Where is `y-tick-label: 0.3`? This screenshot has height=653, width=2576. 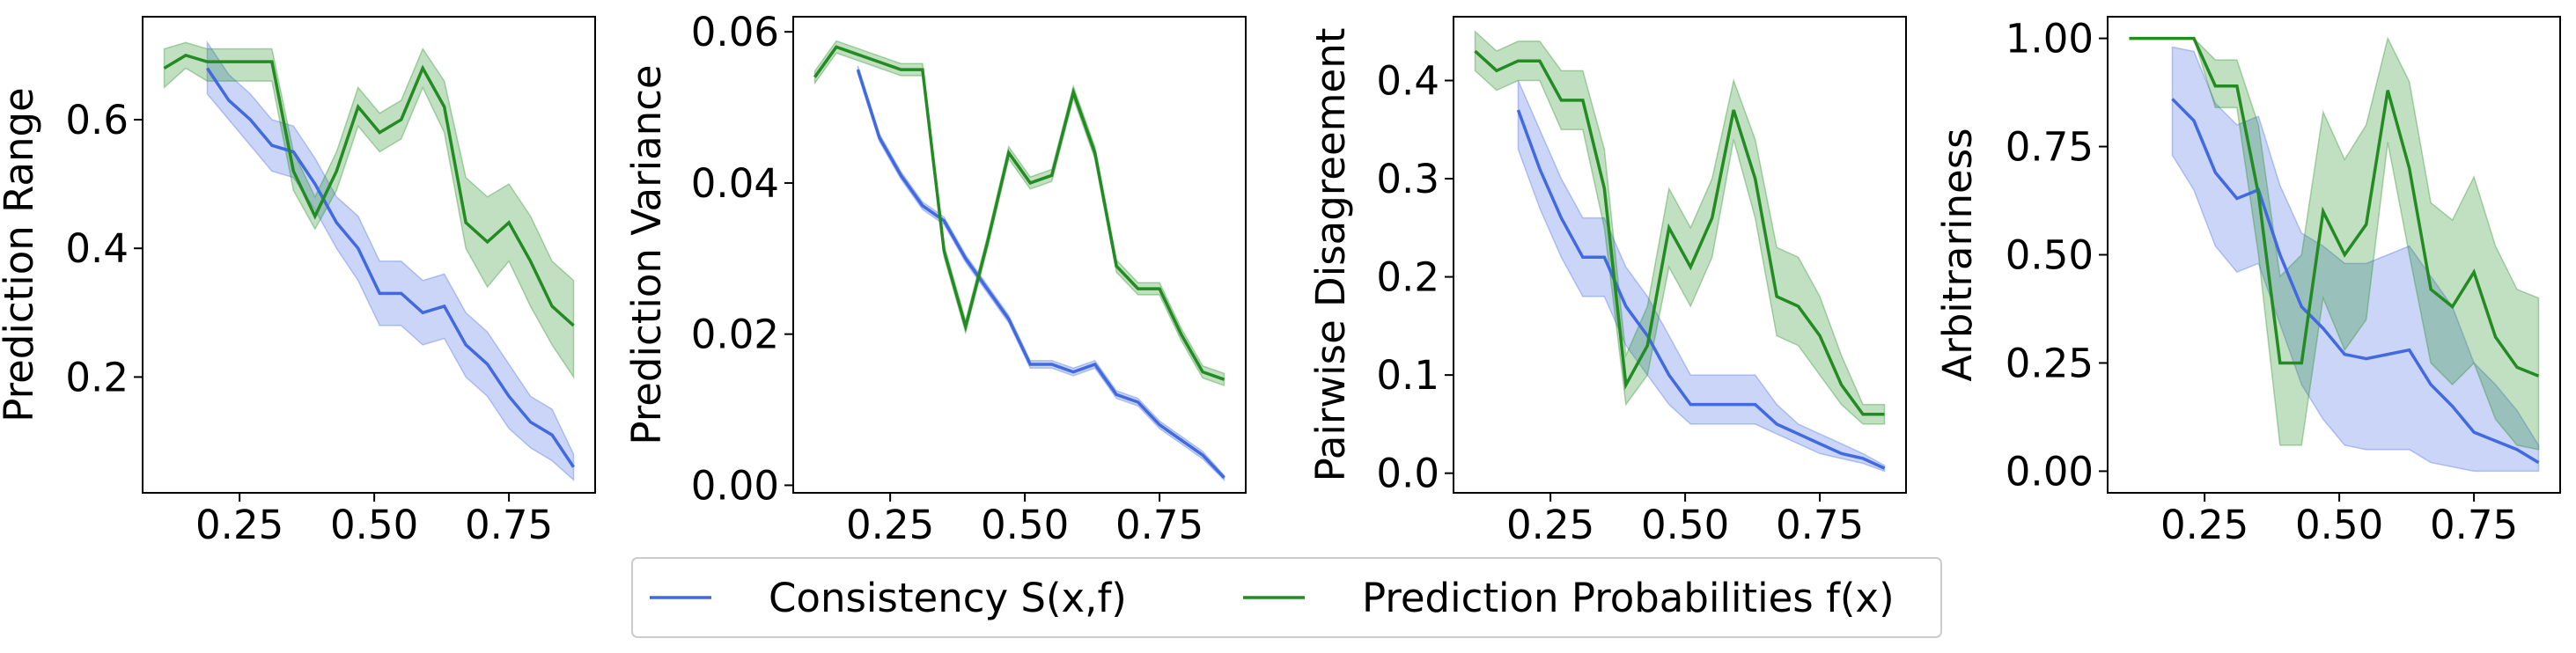 y-tick-label: 0.3 is located at coordinates (1407, 179).